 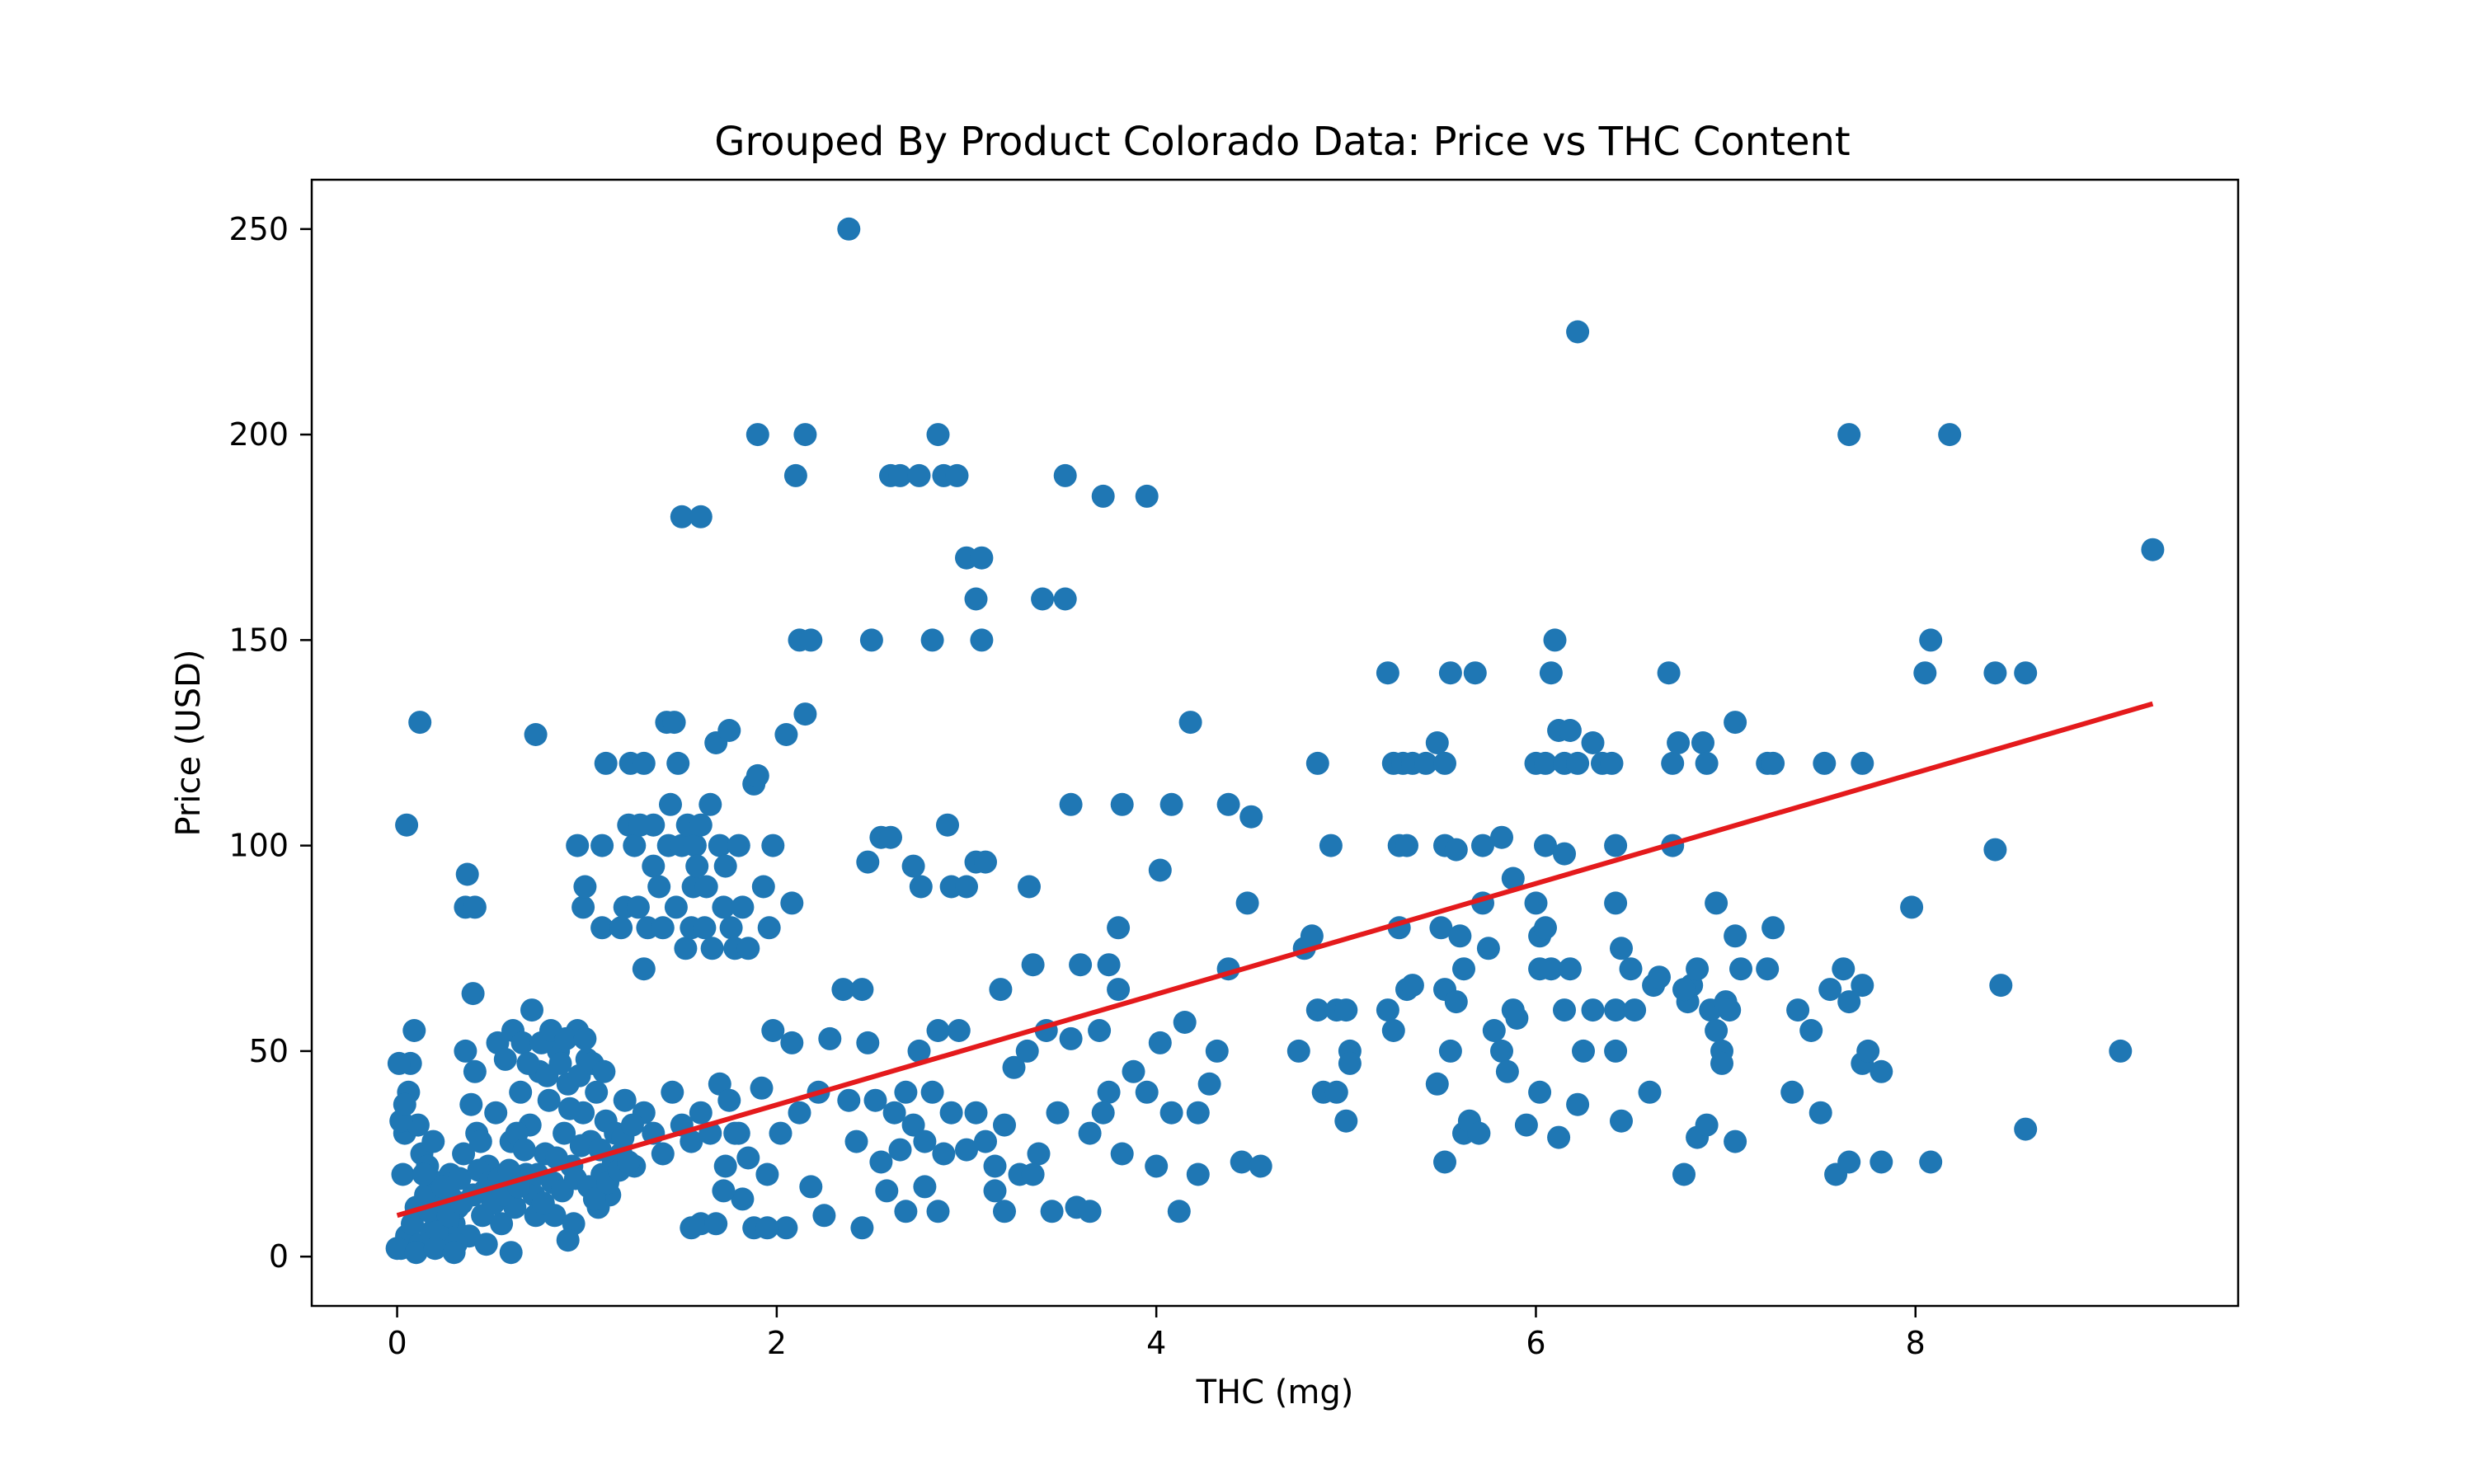 What do you see at coordinates (258, 435) in the screenshot?
I see `y-tick-label: 200` at bounding box center [258, 435].